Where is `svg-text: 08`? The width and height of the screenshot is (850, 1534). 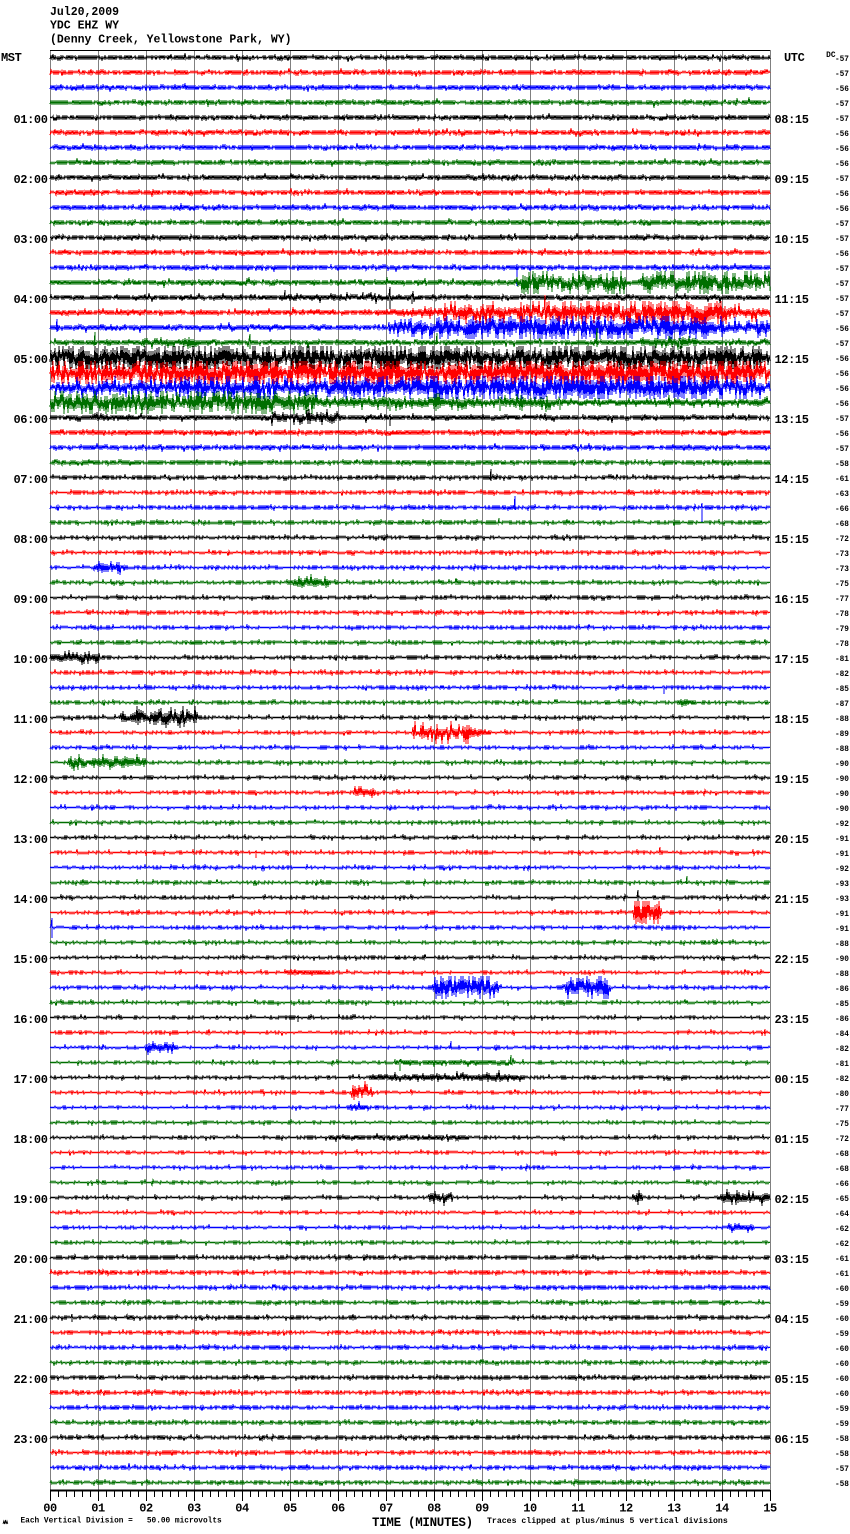
svg-text: 08 is located at coordinates (434, 1509).